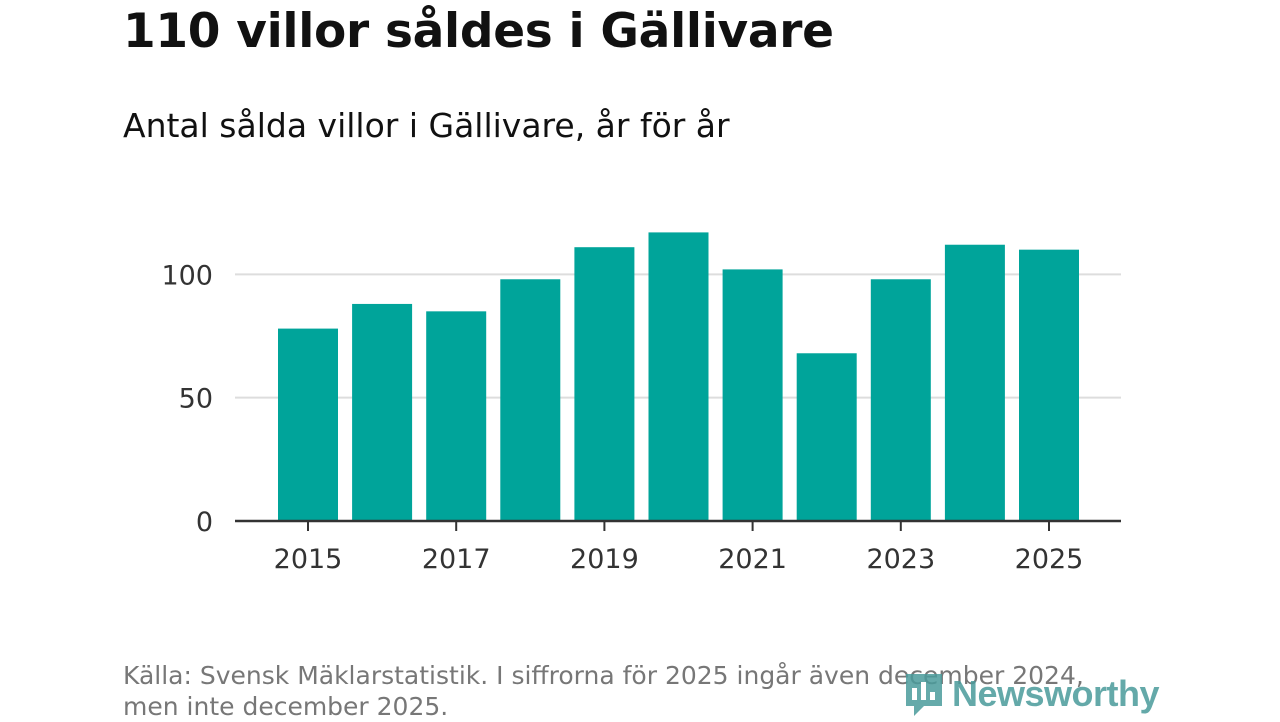  I want to click on bar-2016, so click(382, 412).